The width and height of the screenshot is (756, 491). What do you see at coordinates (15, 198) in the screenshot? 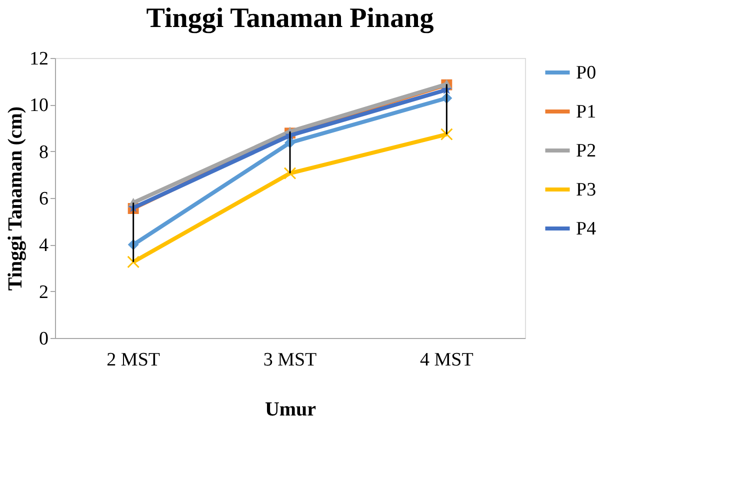
I see `y-axis-title: Tinggi Tanaman (cm)` at bounding box center [15, 198].